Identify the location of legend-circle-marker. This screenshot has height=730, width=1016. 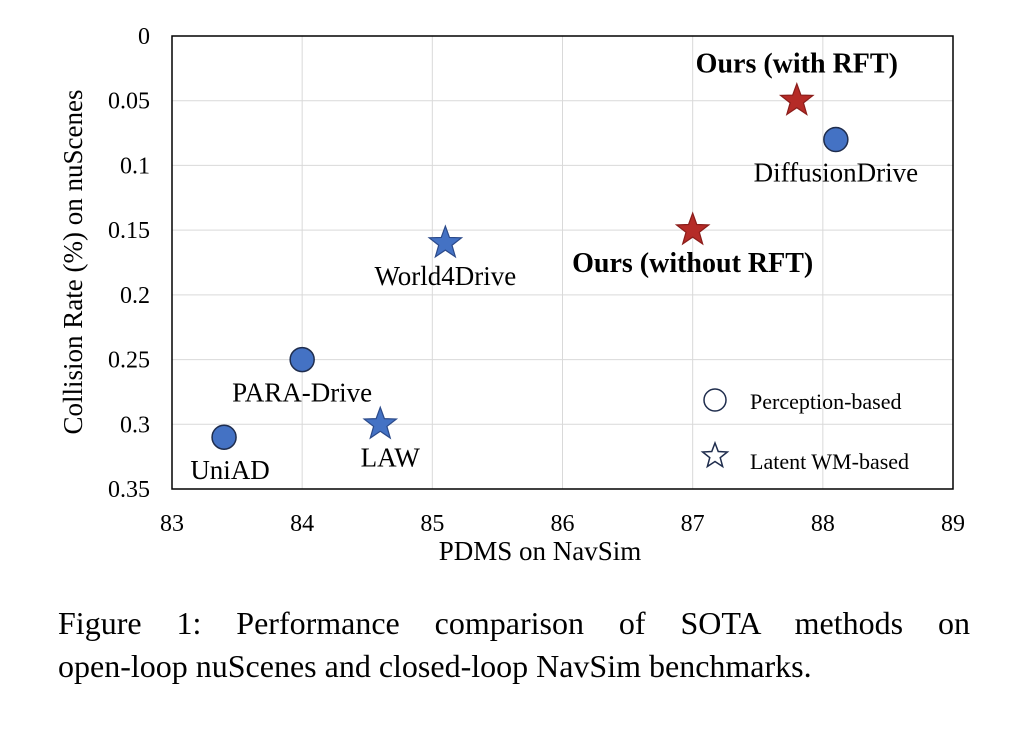
(715, 400).